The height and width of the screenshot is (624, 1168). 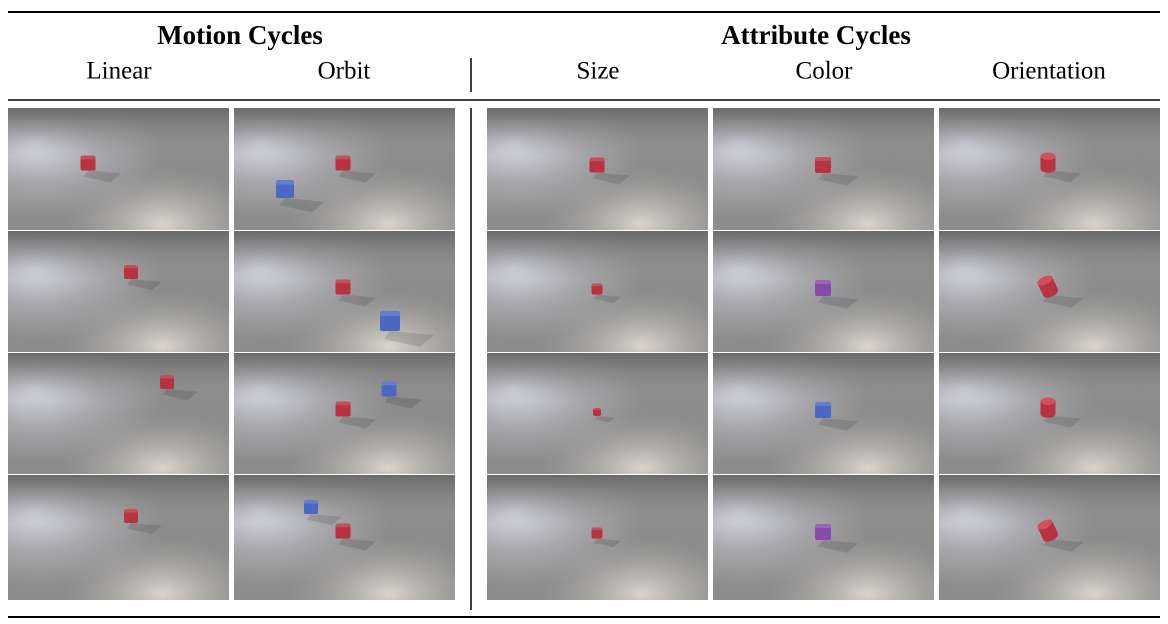 I want to click on group-header: Motion Cycles, so click(x=240, y=35).